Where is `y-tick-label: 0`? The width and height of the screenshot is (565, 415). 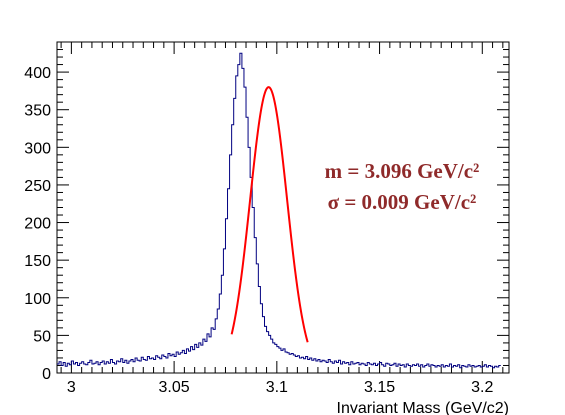
y-tick-label: 0 is located at coordinates (46, 374).